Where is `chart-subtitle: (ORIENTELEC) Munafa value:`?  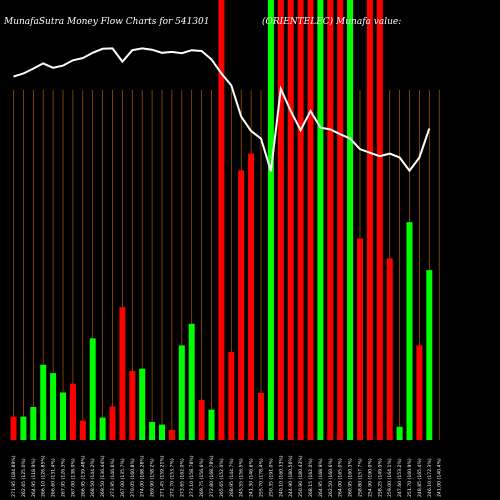
chart-subtitle: (ORIENTELEC) Munafa value: is located at coordinates (331, 21).